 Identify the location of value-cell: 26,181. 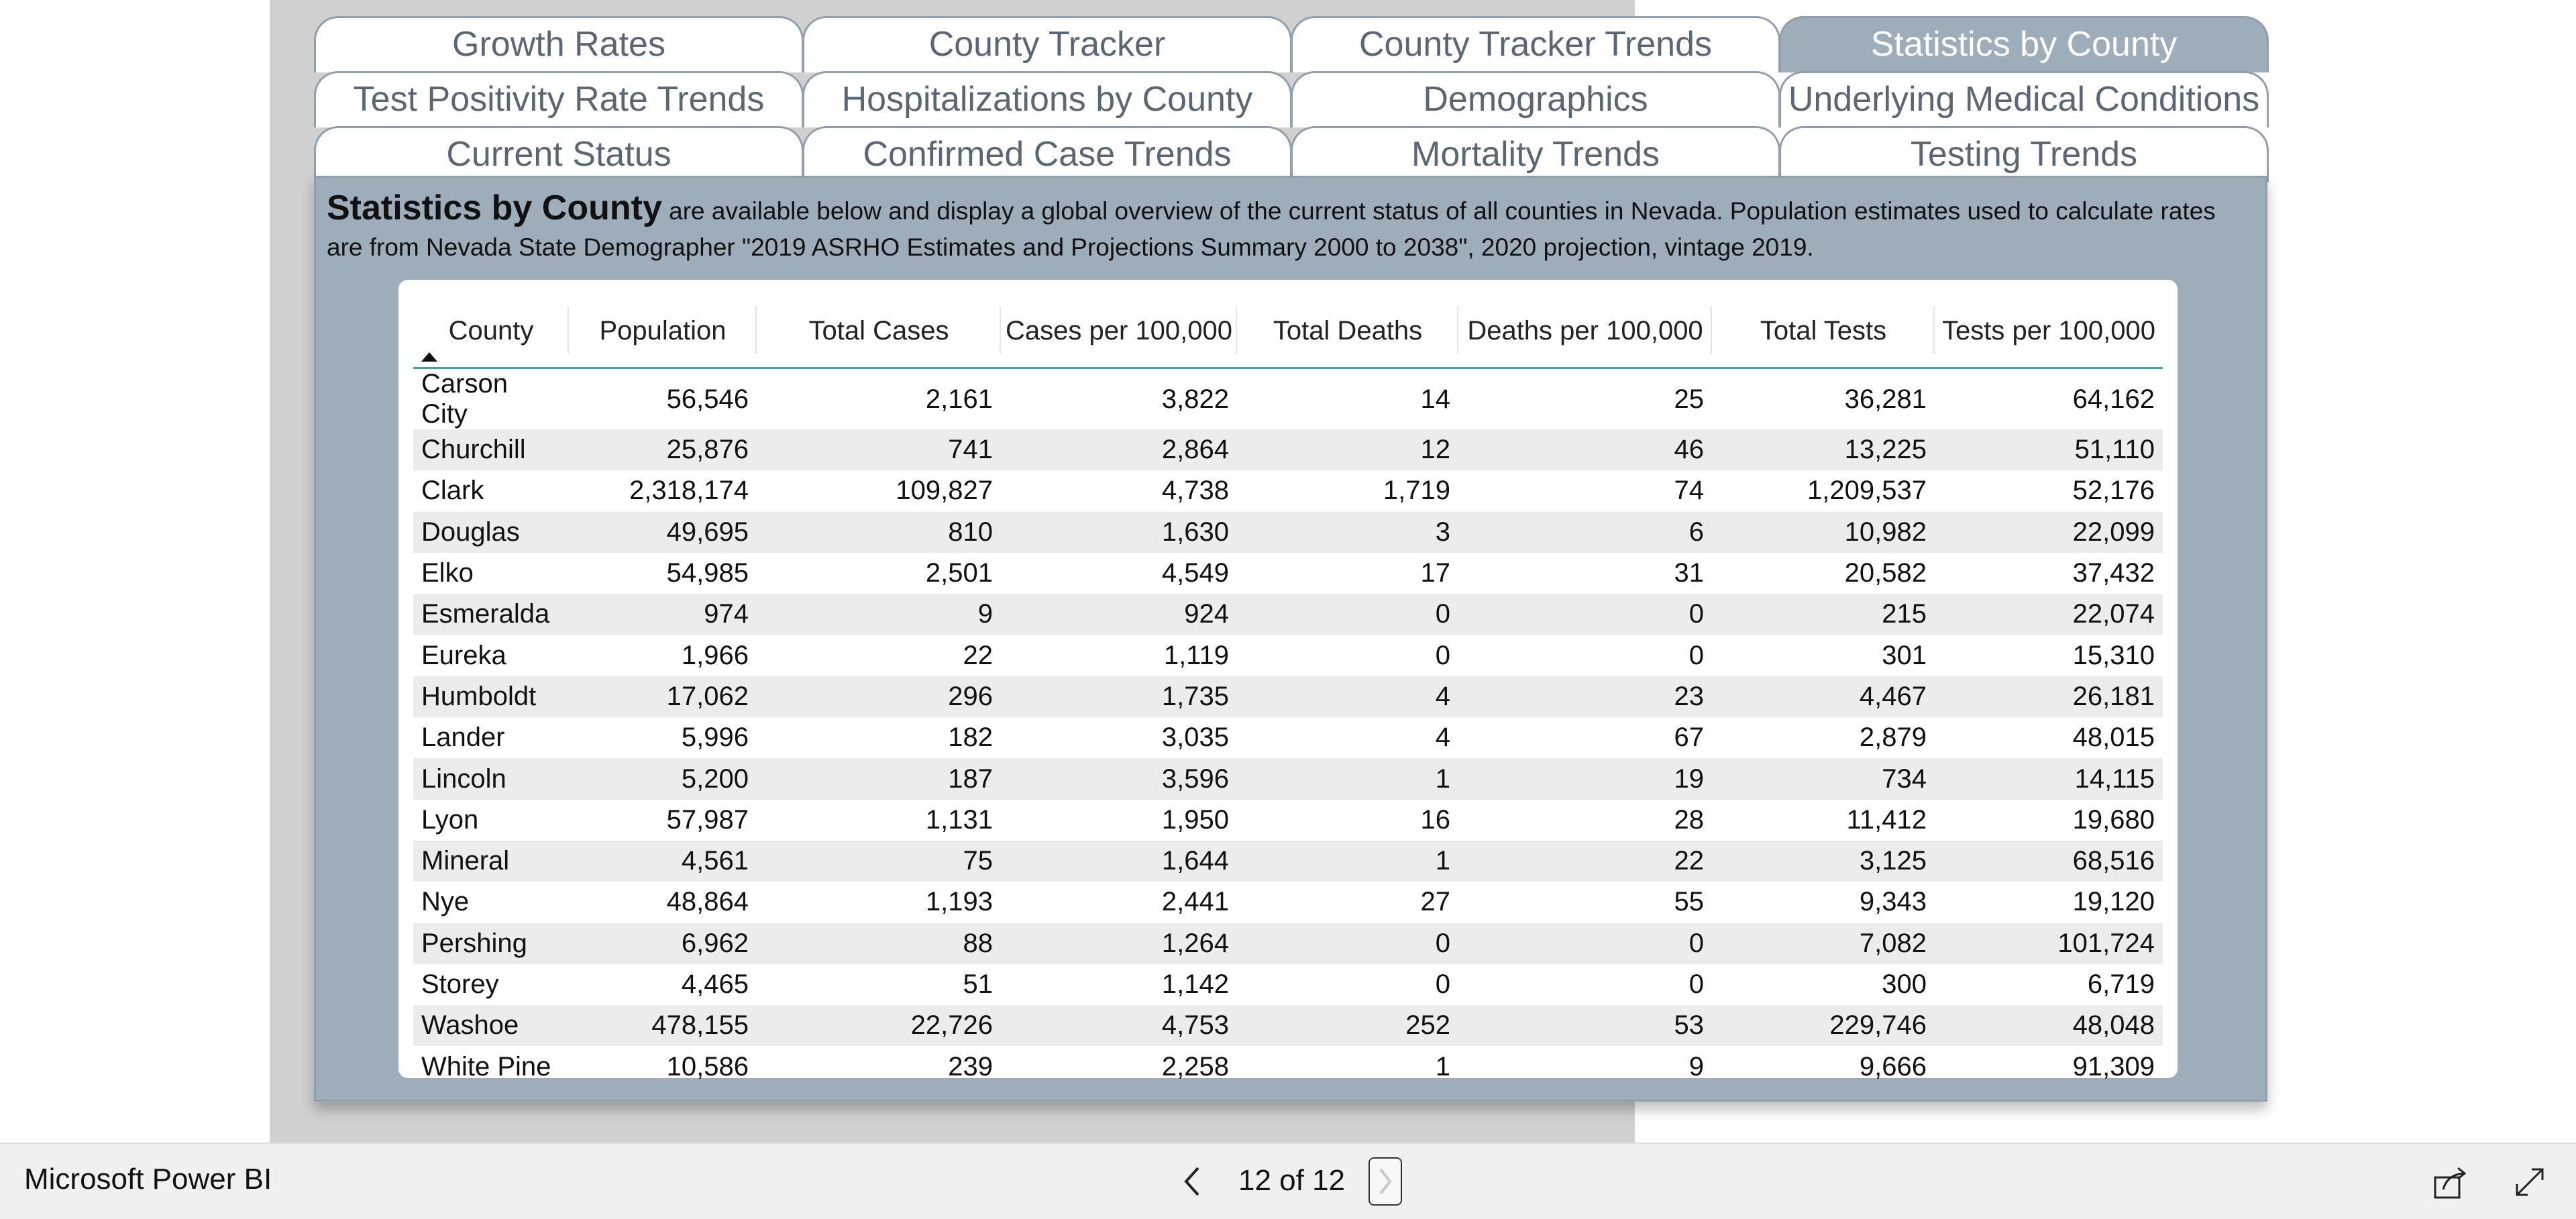
(2049, 697).